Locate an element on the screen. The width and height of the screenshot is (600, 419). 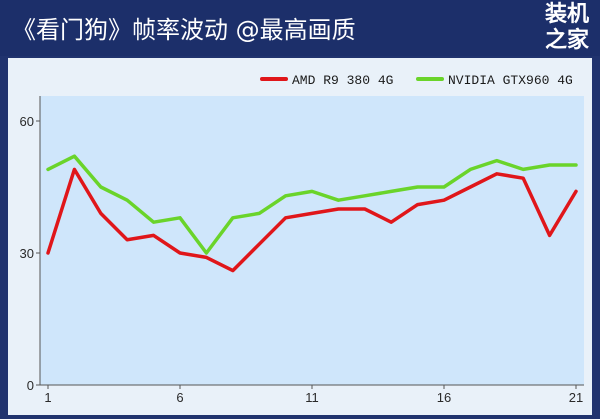
brand-logo-line1: 装机 is located at coordinates (566, 14).